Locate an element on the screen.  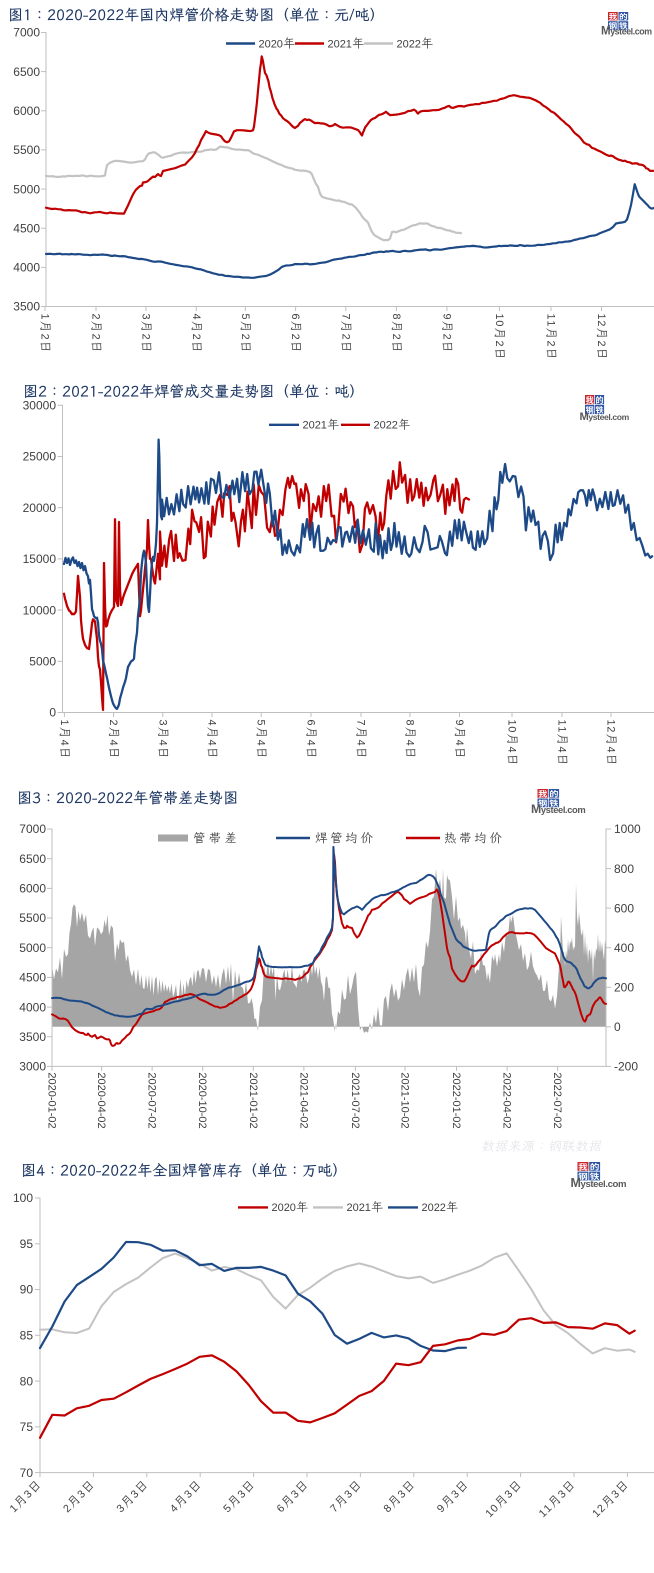
svg-text: 3500 is located at coordinates (32, 1037).